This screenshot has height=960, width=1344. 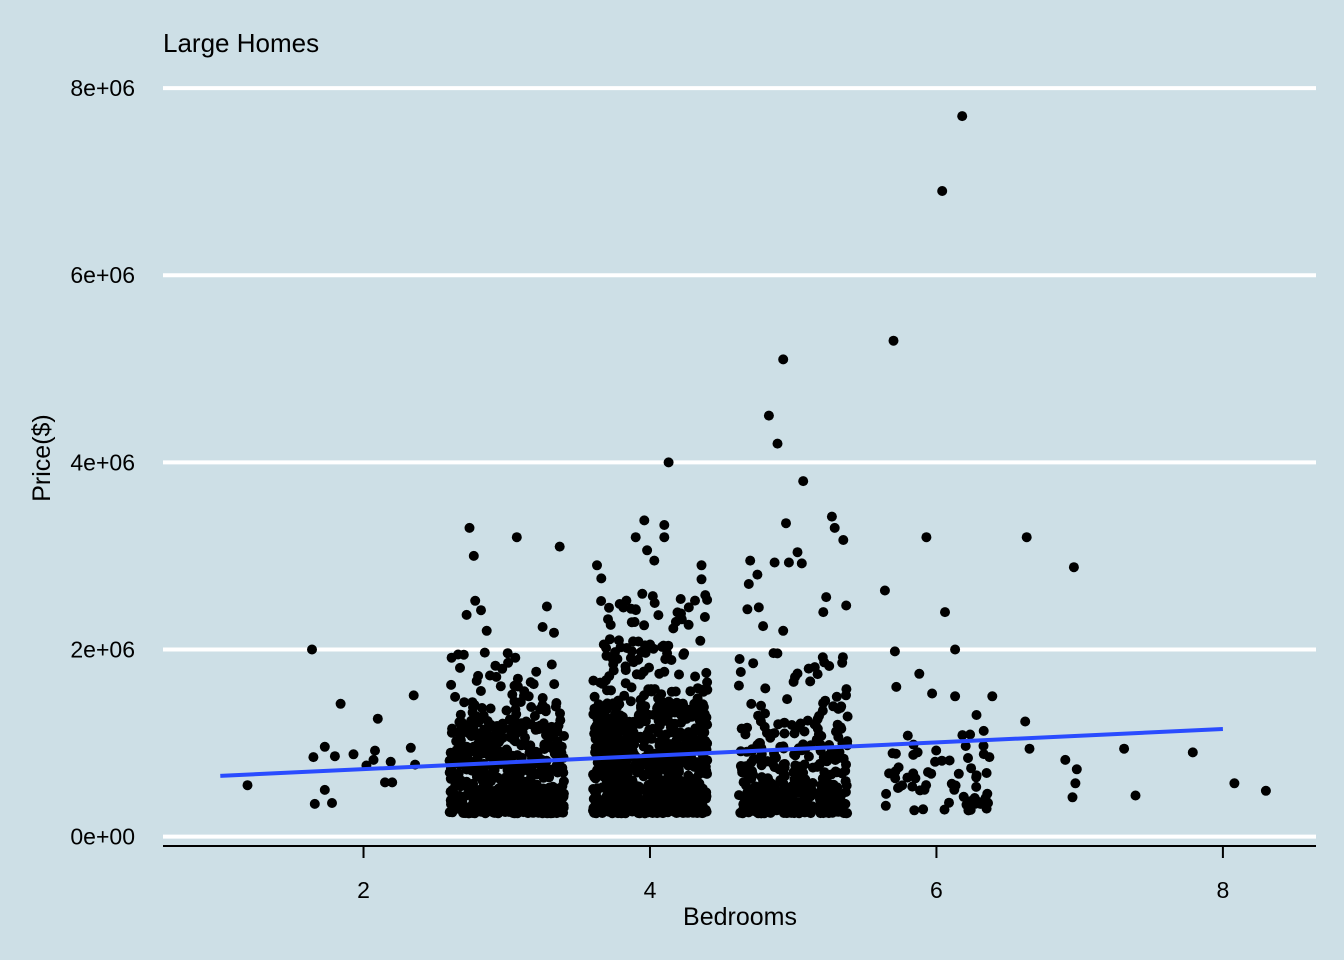 I want to click on x-tick-label: 6, so click(x=936, y=890).